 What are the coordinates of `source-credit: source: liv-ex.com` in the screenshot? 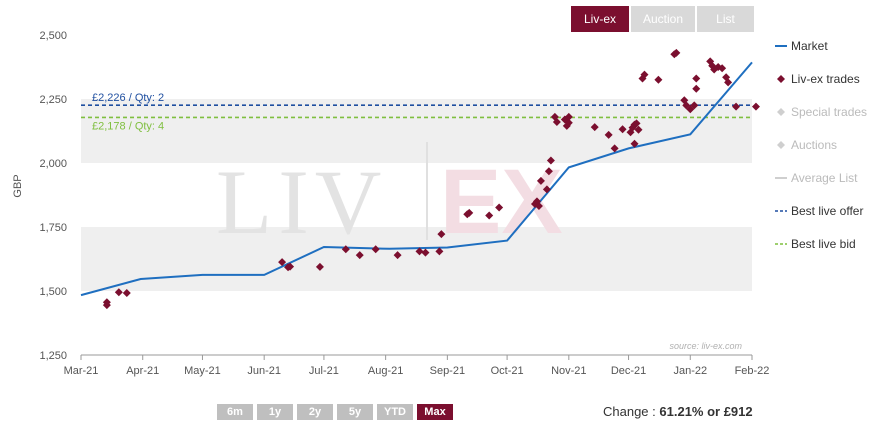 It's located at (705, 346).